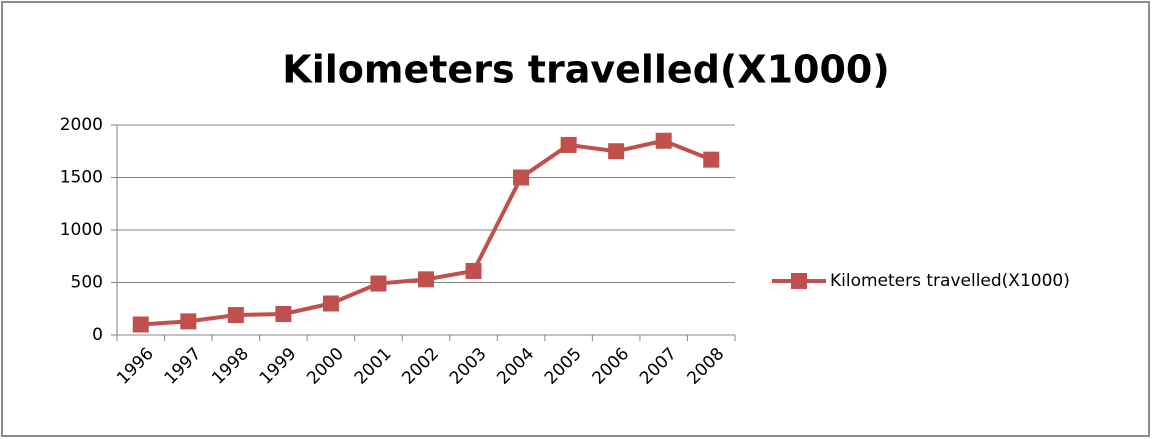 The height and width of the screenshot is (439, 1152). I want to click on legend-marker, so click(799, 281).